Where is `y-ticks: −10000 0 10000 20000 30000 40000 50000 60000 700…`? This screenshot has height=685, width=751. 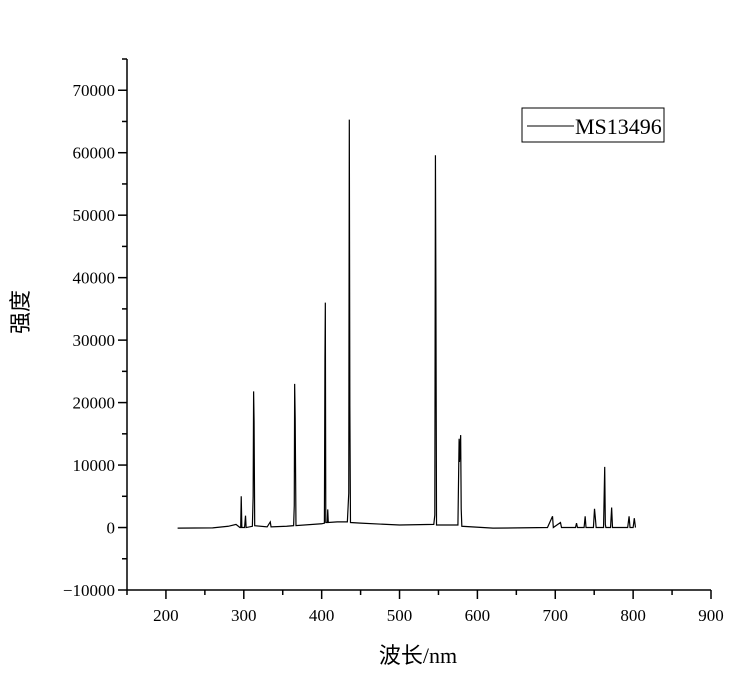 y-ticks: −10000 0 10000 20000 30000 40000 50000 60000 700… is located at coordinates (95, 329).